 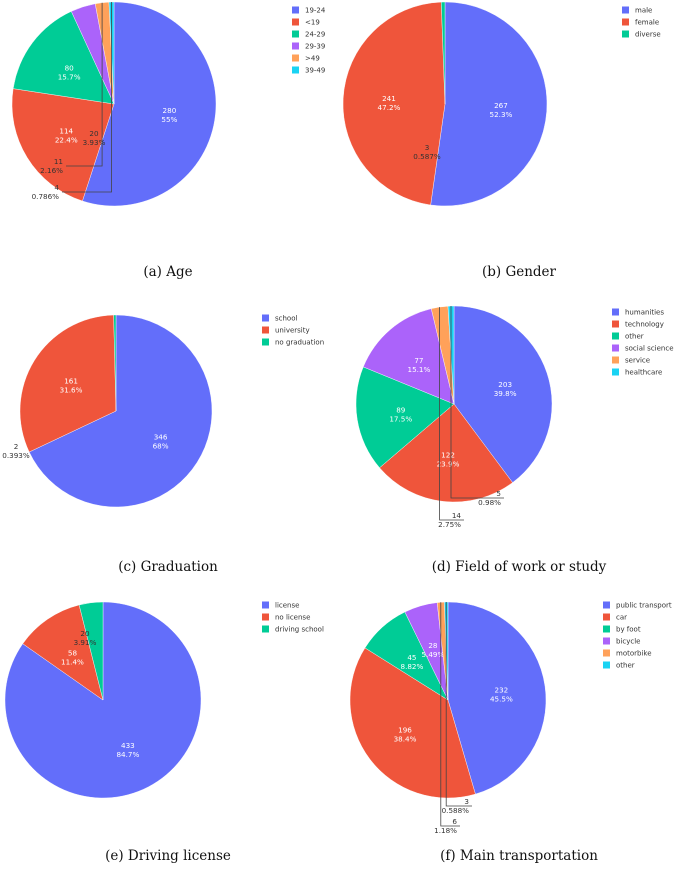 What do you see at coordinates (66, 139) in the screenshot?
I see `slice-percent-label: 22.4%` at bounding box center [66, 139].